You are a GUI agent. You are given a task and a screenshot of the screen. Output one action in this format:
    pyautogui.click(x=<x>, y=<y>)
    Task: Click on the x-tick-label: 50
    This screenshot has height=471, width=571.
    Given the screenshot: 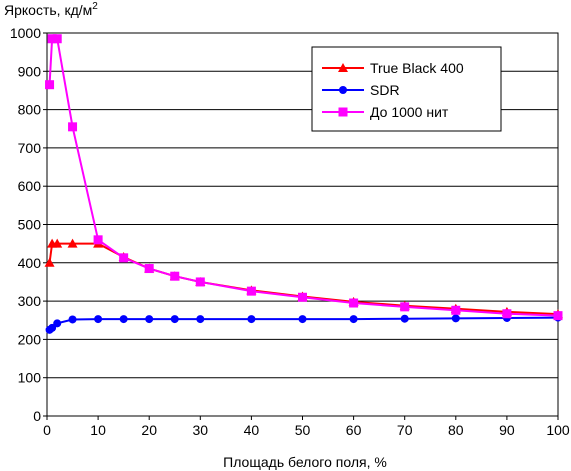 What is the action you would take?
    pyautogui.click(x=303, y=430)
    